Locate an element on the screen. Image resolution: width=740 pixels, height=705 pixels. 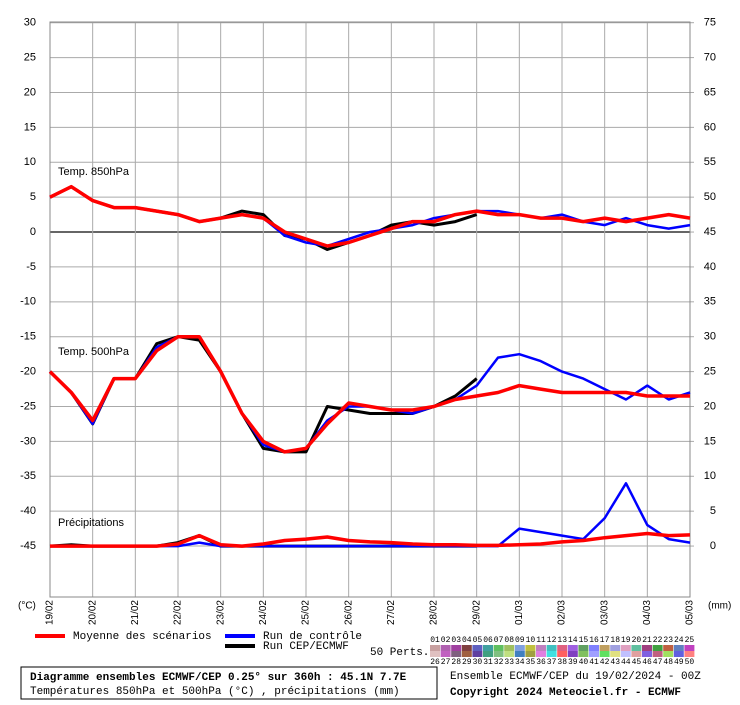
member-label: 43 is located at coordinates (615, 662).